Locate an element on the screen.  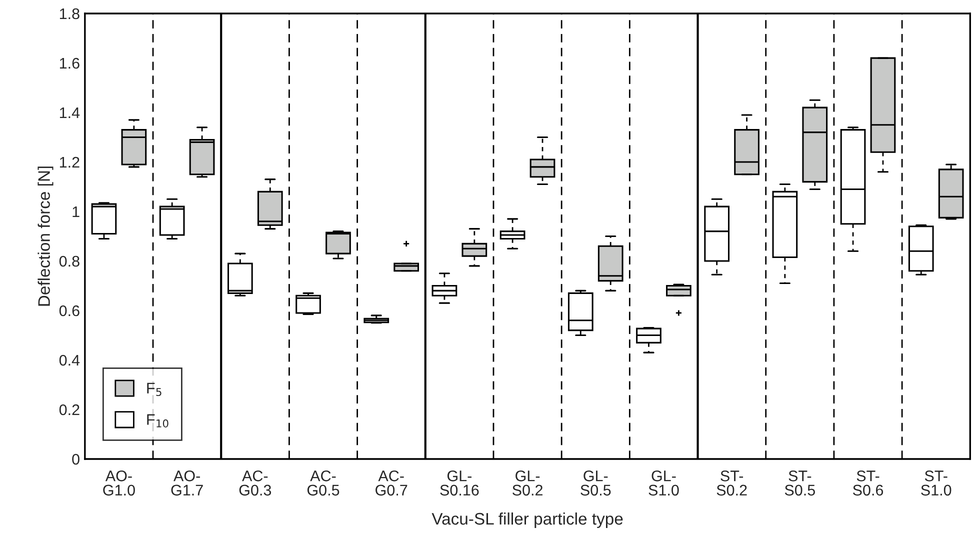
y-axis-title: Deflection force [N] is located at coordinates (46, 236).